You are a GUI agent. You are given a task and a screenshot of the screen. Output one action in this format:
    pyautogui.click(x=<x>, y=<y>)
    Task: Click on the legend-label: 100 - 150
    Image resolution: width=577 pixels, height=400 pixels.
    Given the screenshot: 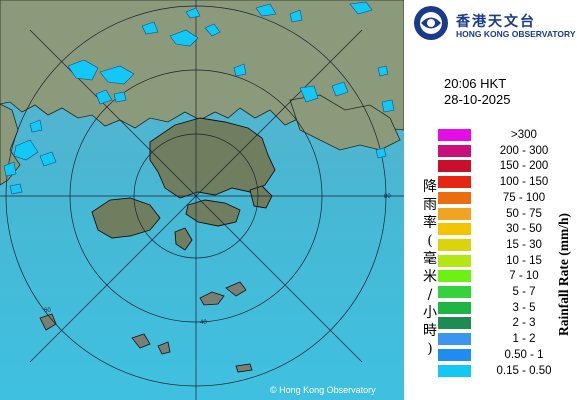 What is the action you would take?
    pyautogui.click(x=524, y=182)
    